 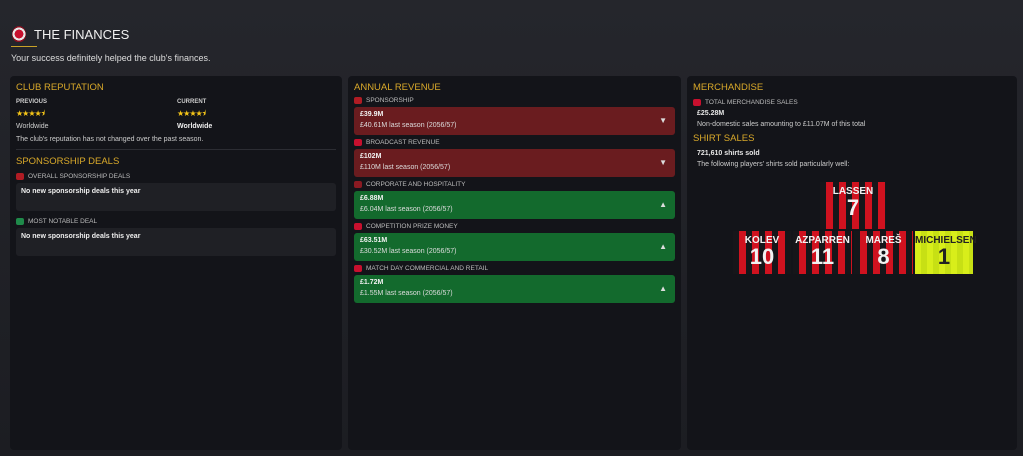 I want to click on player-shirt: KOLEV 10, so click(x=762, y=252).